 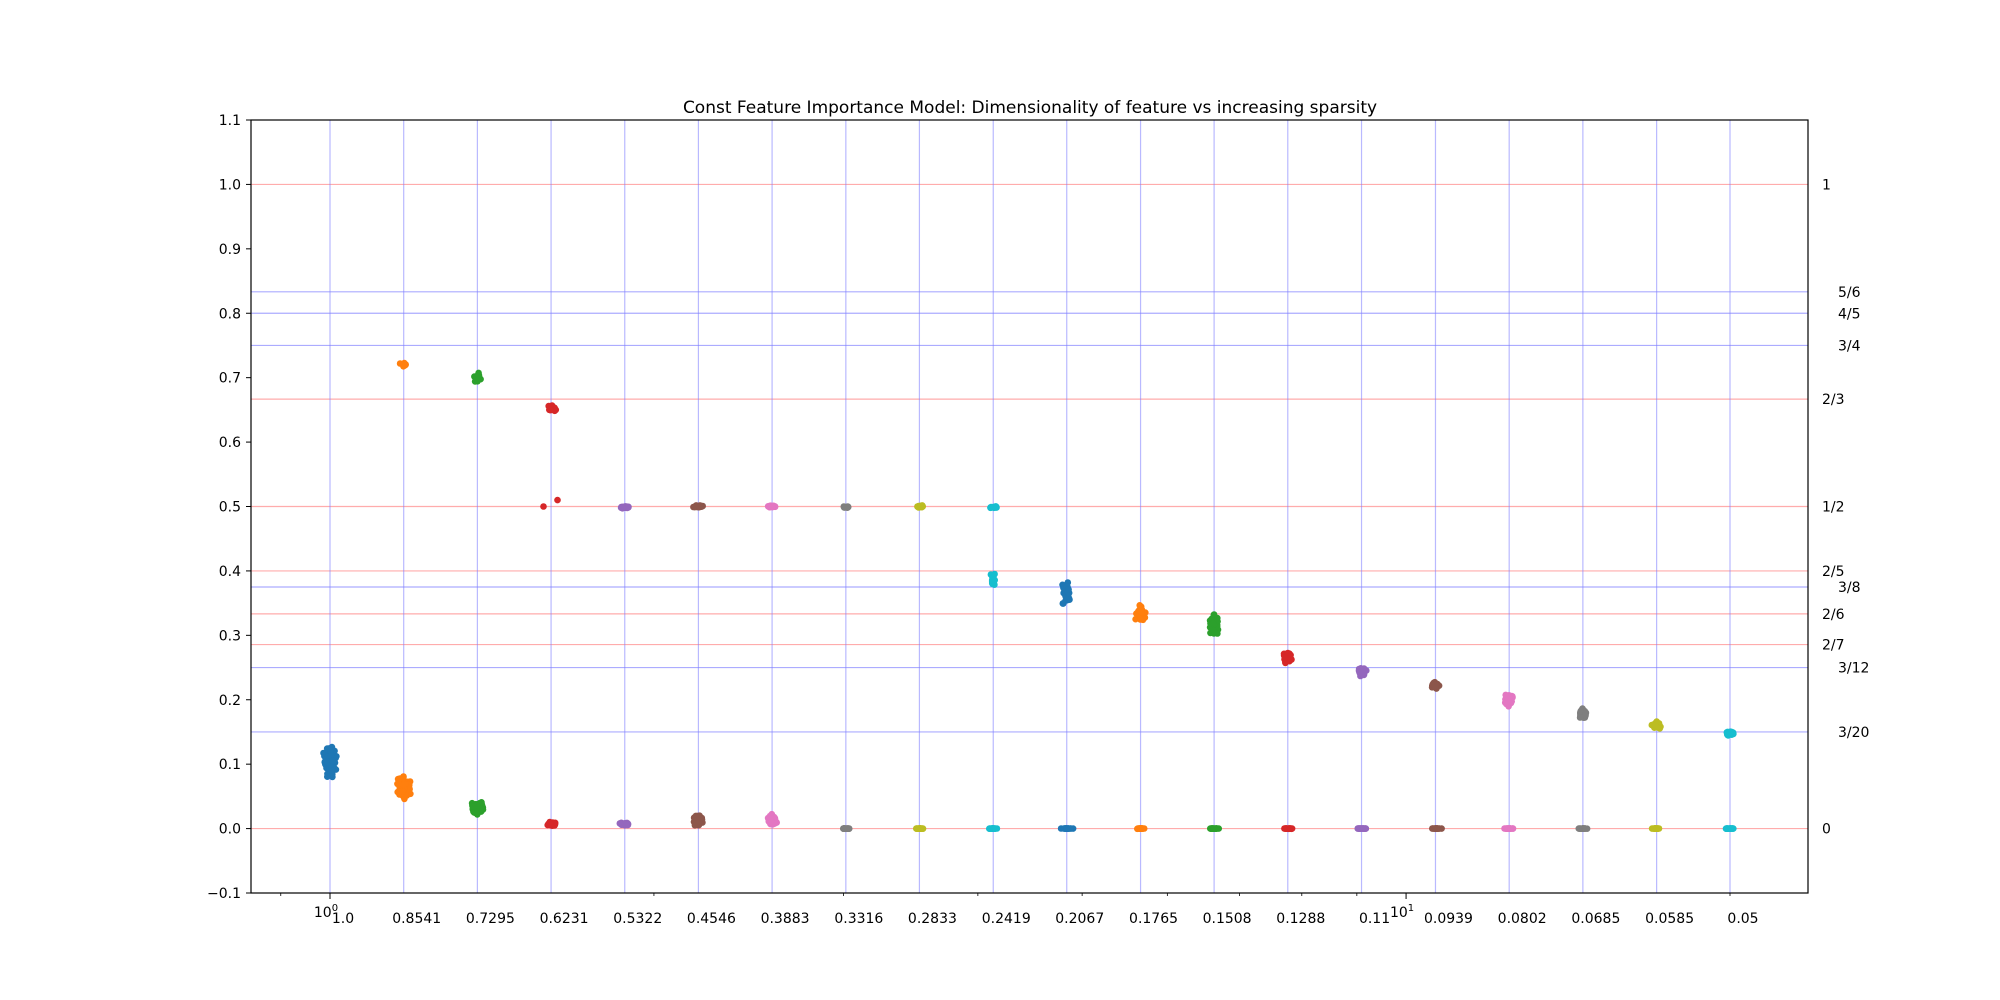 What do you see at coordinates (1853, 669) in the screenshot?
I see `reference-line-label: 3/12` at bounding box center [1853, 669].